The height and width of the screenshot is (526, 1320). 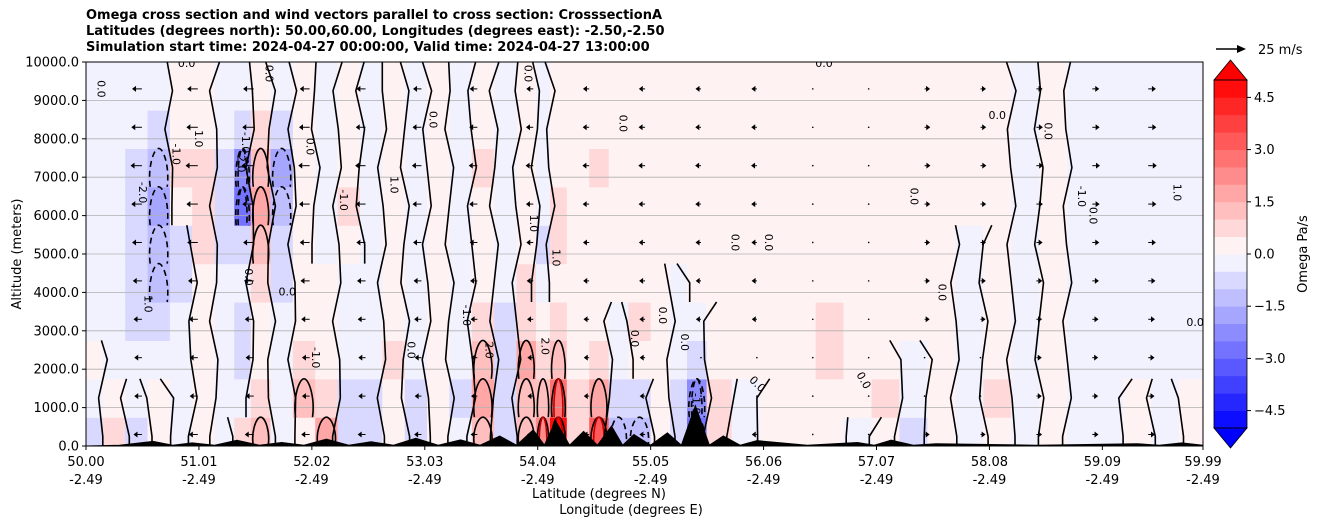 What do you see at coordinates (1270, 307) in the screenshot?
I see `colorbar-tick-label: −1.5` at bounding box center [1270, 307].